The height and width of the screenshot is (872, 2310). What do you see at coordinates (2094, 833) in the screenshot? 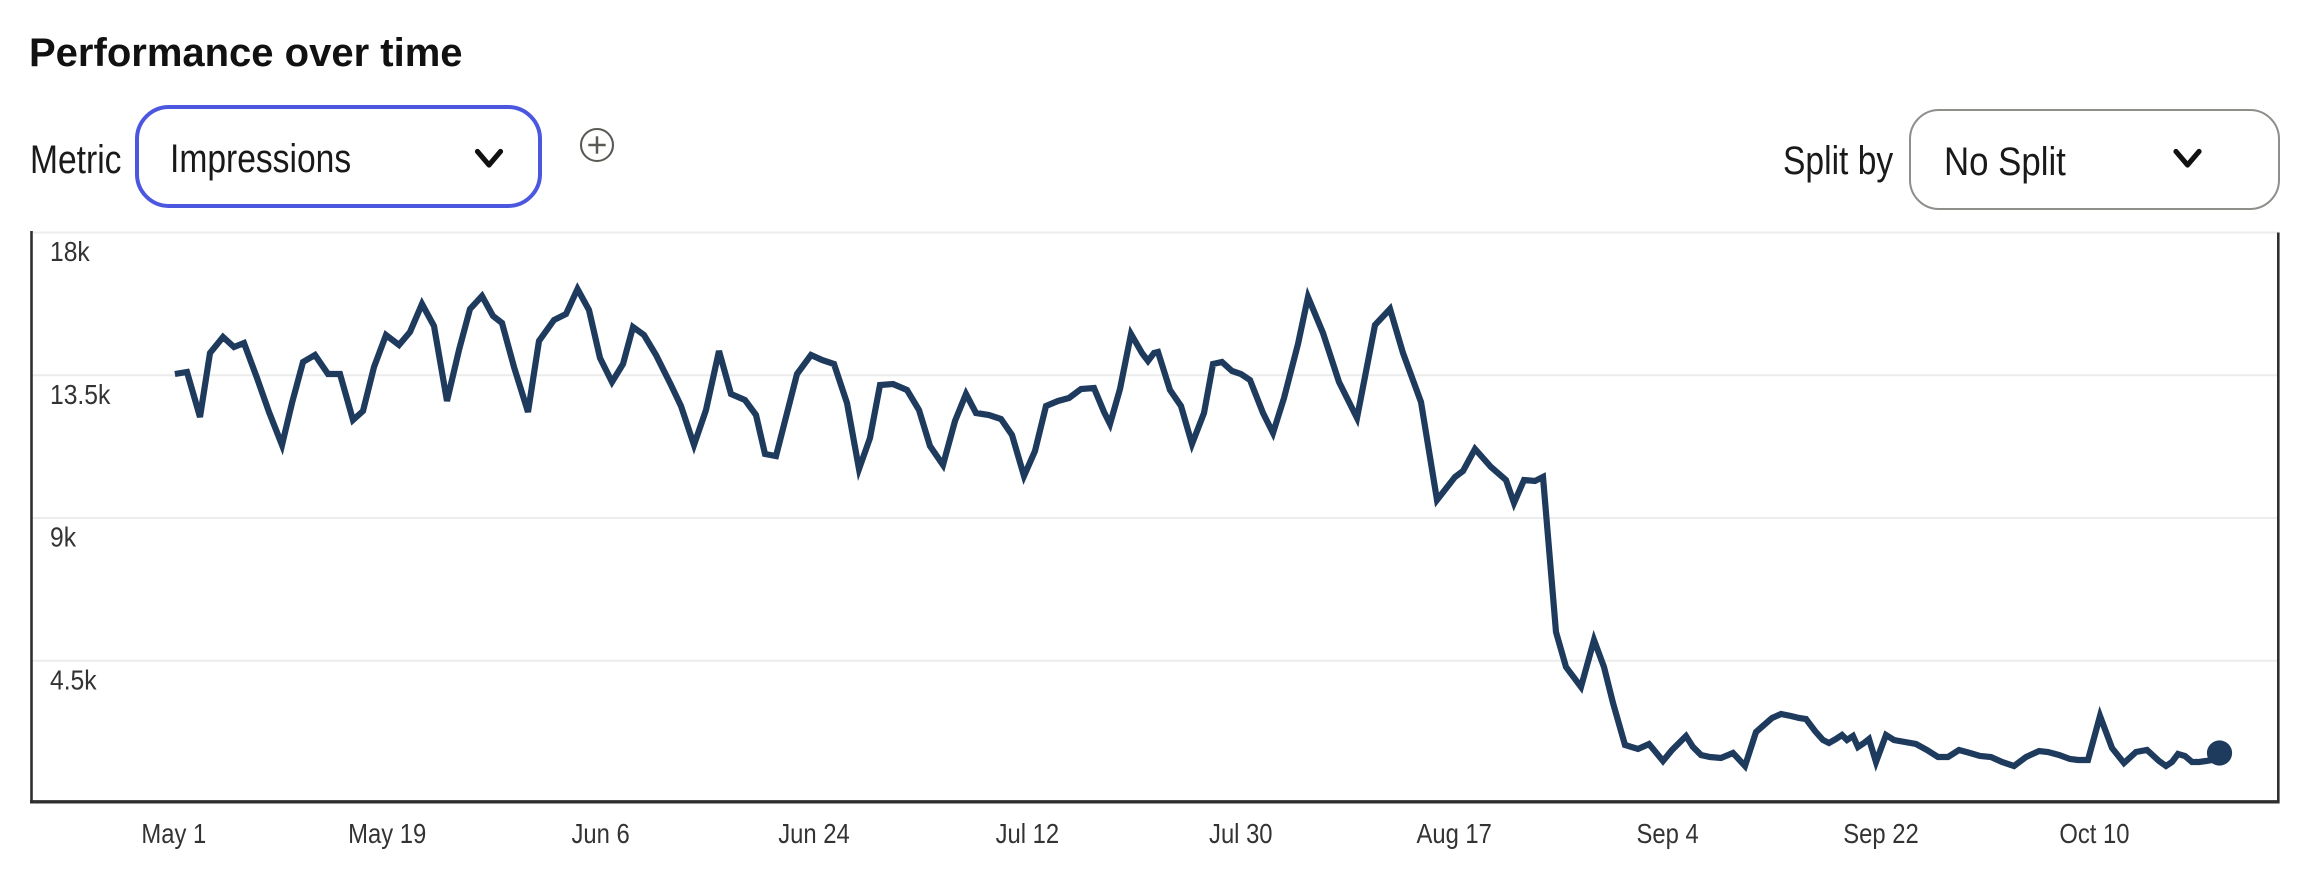
I see `svg-text: Oct 10` at bounding box center [2094, 833].